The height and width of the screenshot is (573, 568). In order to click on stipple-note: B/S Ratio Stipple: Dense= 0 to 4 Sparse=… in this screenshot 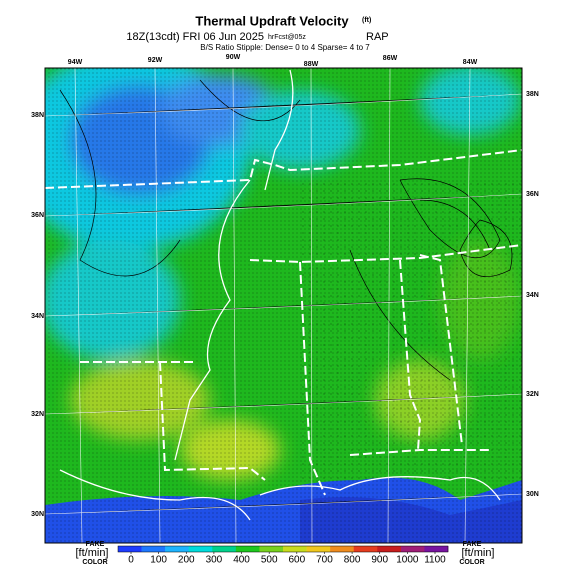, I will do `click(285, 47)`.